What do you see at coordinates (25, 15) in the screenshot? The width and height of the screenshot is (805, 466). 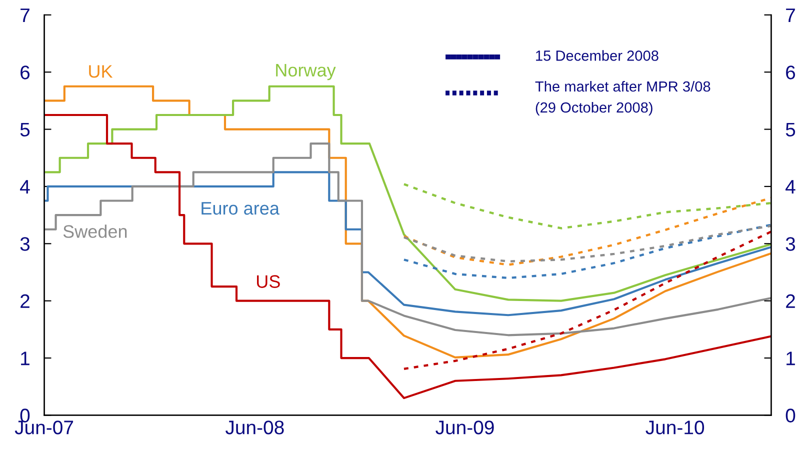 I see `y-tick-label: 7` at bounding box center [25, 15].